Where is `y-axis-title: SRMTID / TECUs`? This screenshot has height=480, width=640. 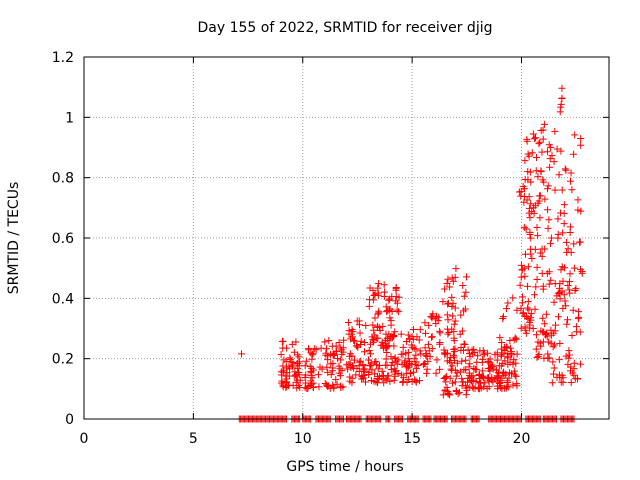
y-axis-title: SRMTID / TECUs is located at coordinates (14, 238).